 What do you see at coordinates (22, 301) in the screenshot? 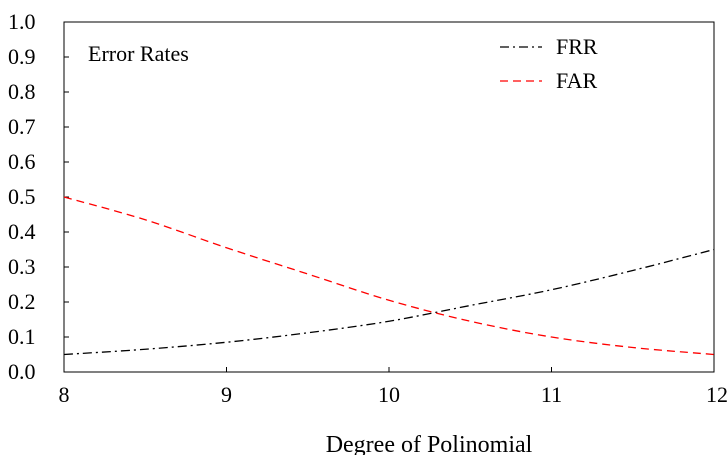
I see `y-tick-label: 0.2` at bounding box center [22, 301].